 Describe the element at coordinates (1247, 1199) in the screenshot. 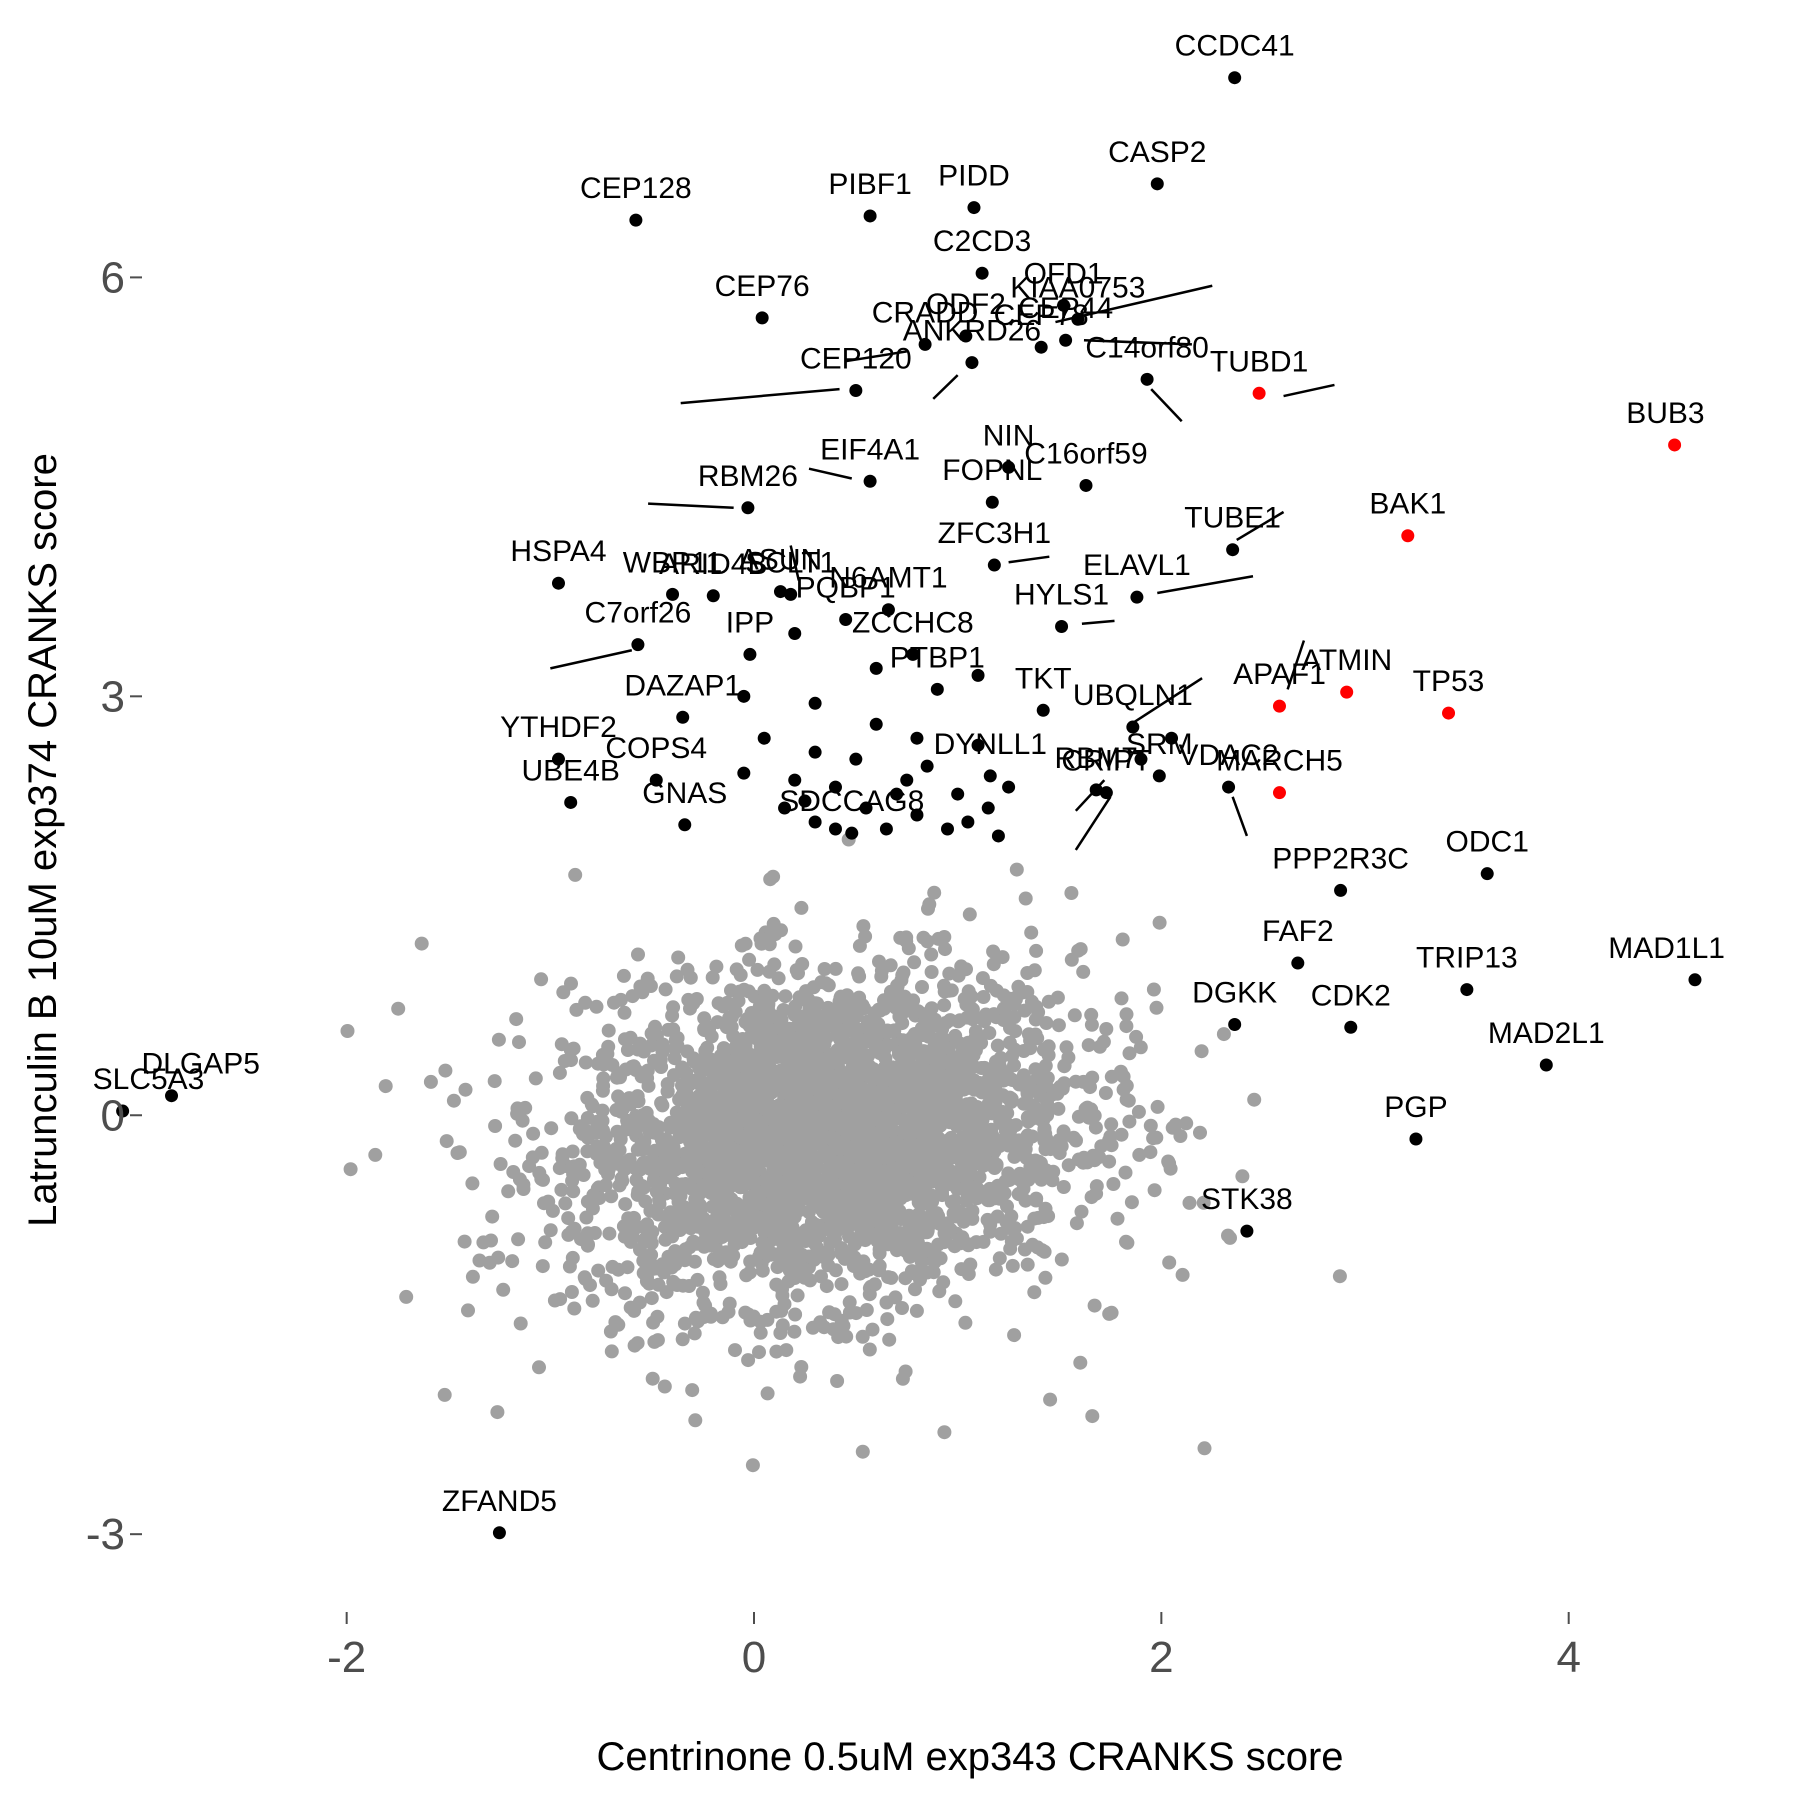

I see `gene-label-stk38: STK38` at that location.